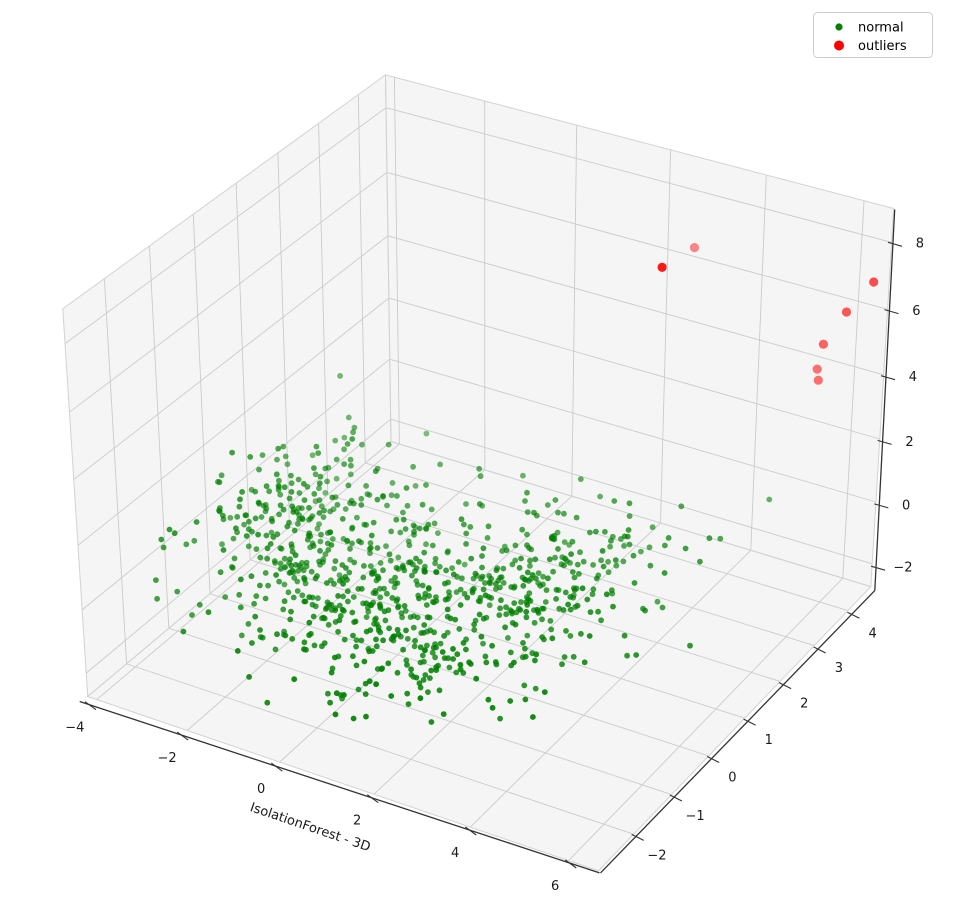 Image resolution: width=953 pixels, height=923 pixels. Describe the element at coordinates (885, 400) in the screenshot. I see `z-axis-spine` at that location.